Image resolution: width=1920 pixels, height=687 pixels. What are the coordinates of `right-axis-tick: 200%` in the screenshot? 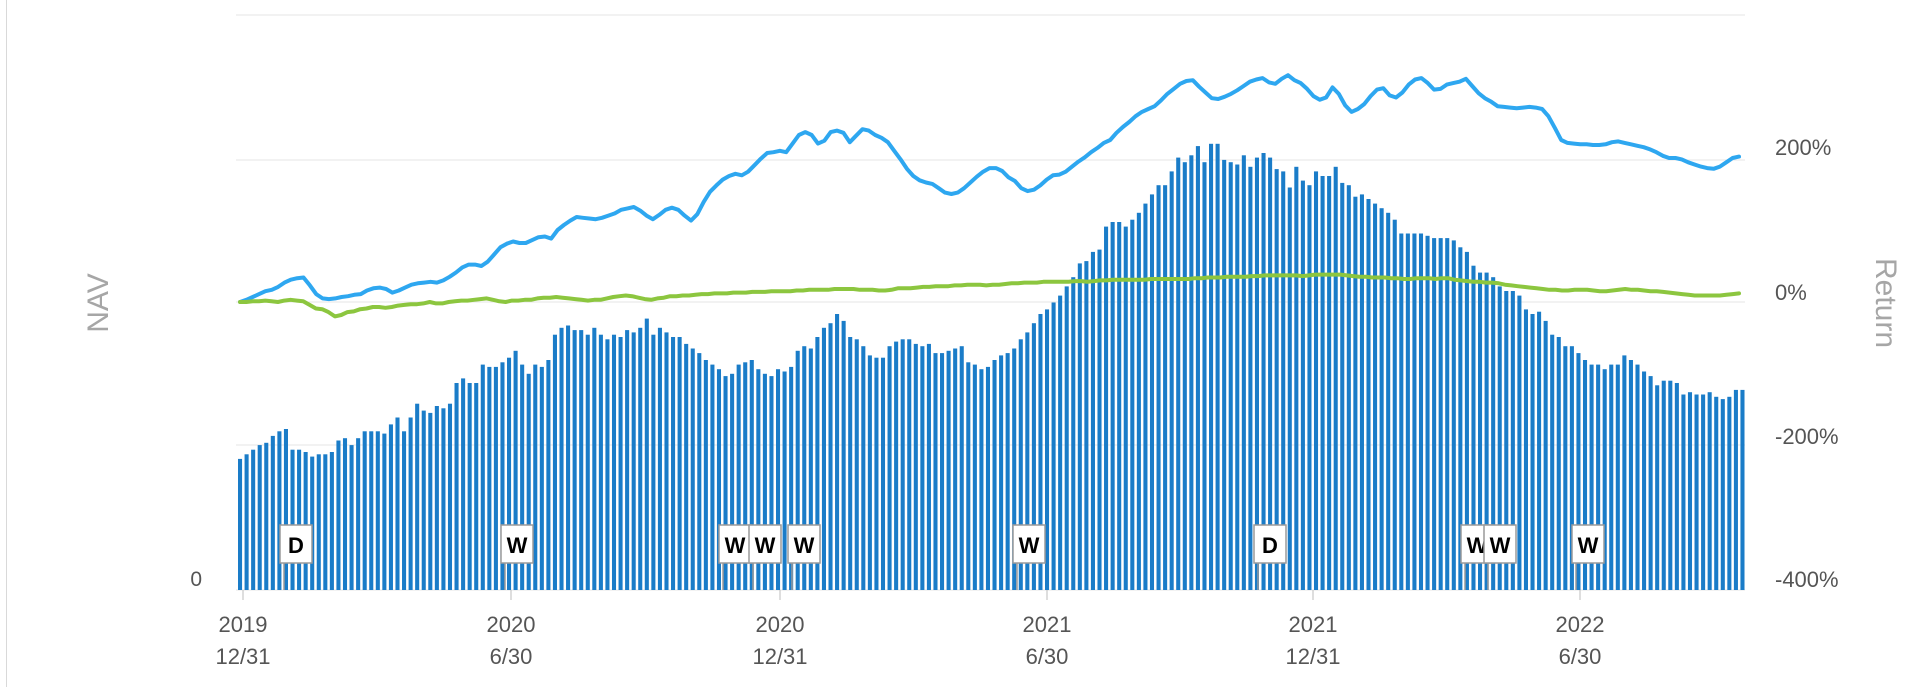 It's located at (1803, 147).